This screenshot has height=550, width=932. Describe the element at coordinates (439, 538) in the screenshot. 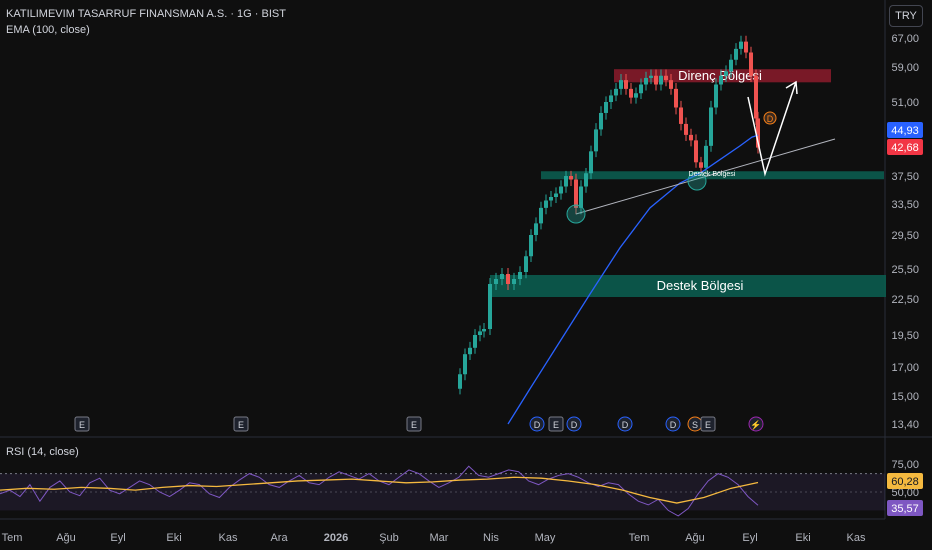

I see `time-tick: Mar` at that location.